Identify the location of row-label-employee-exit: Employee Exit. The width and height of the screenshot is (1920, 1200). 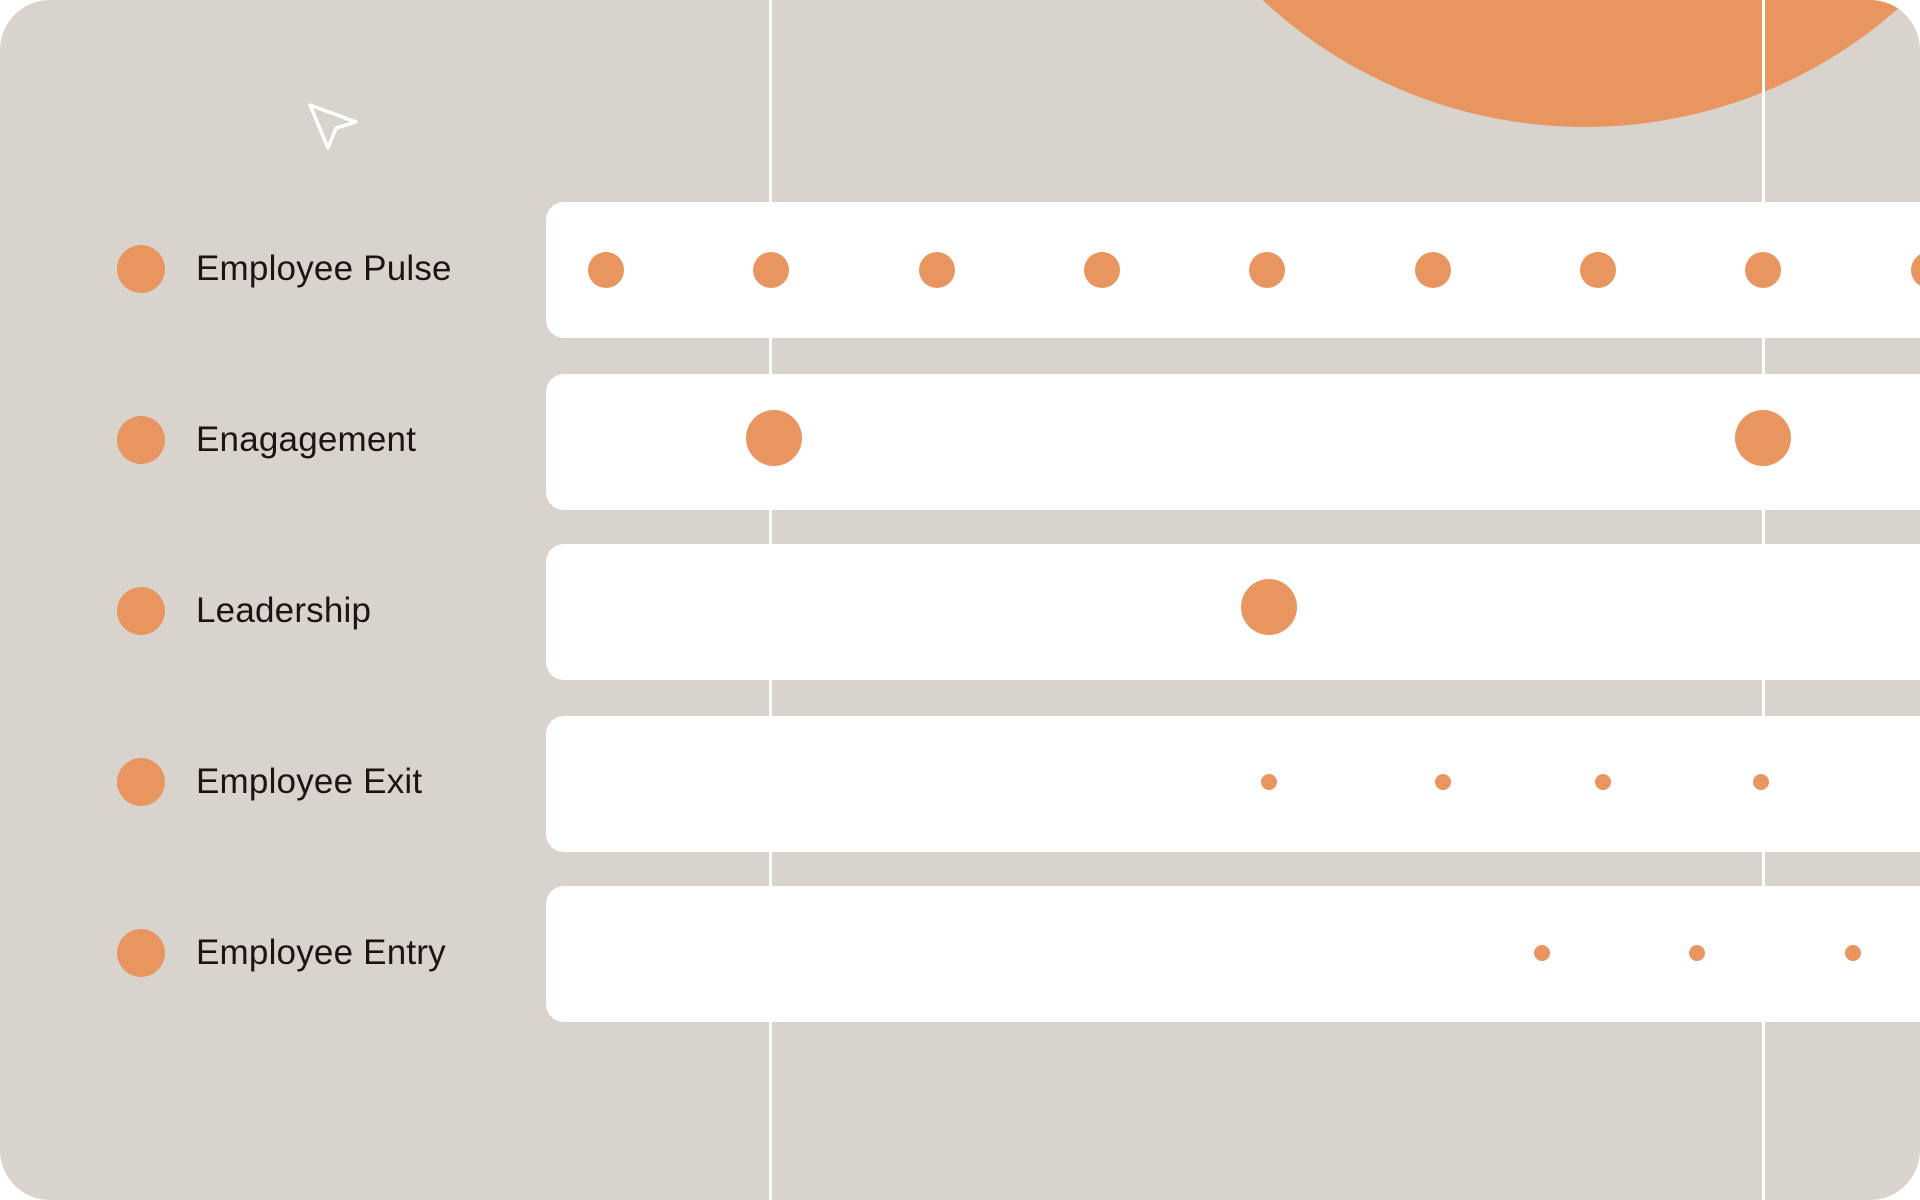
(309, 781).